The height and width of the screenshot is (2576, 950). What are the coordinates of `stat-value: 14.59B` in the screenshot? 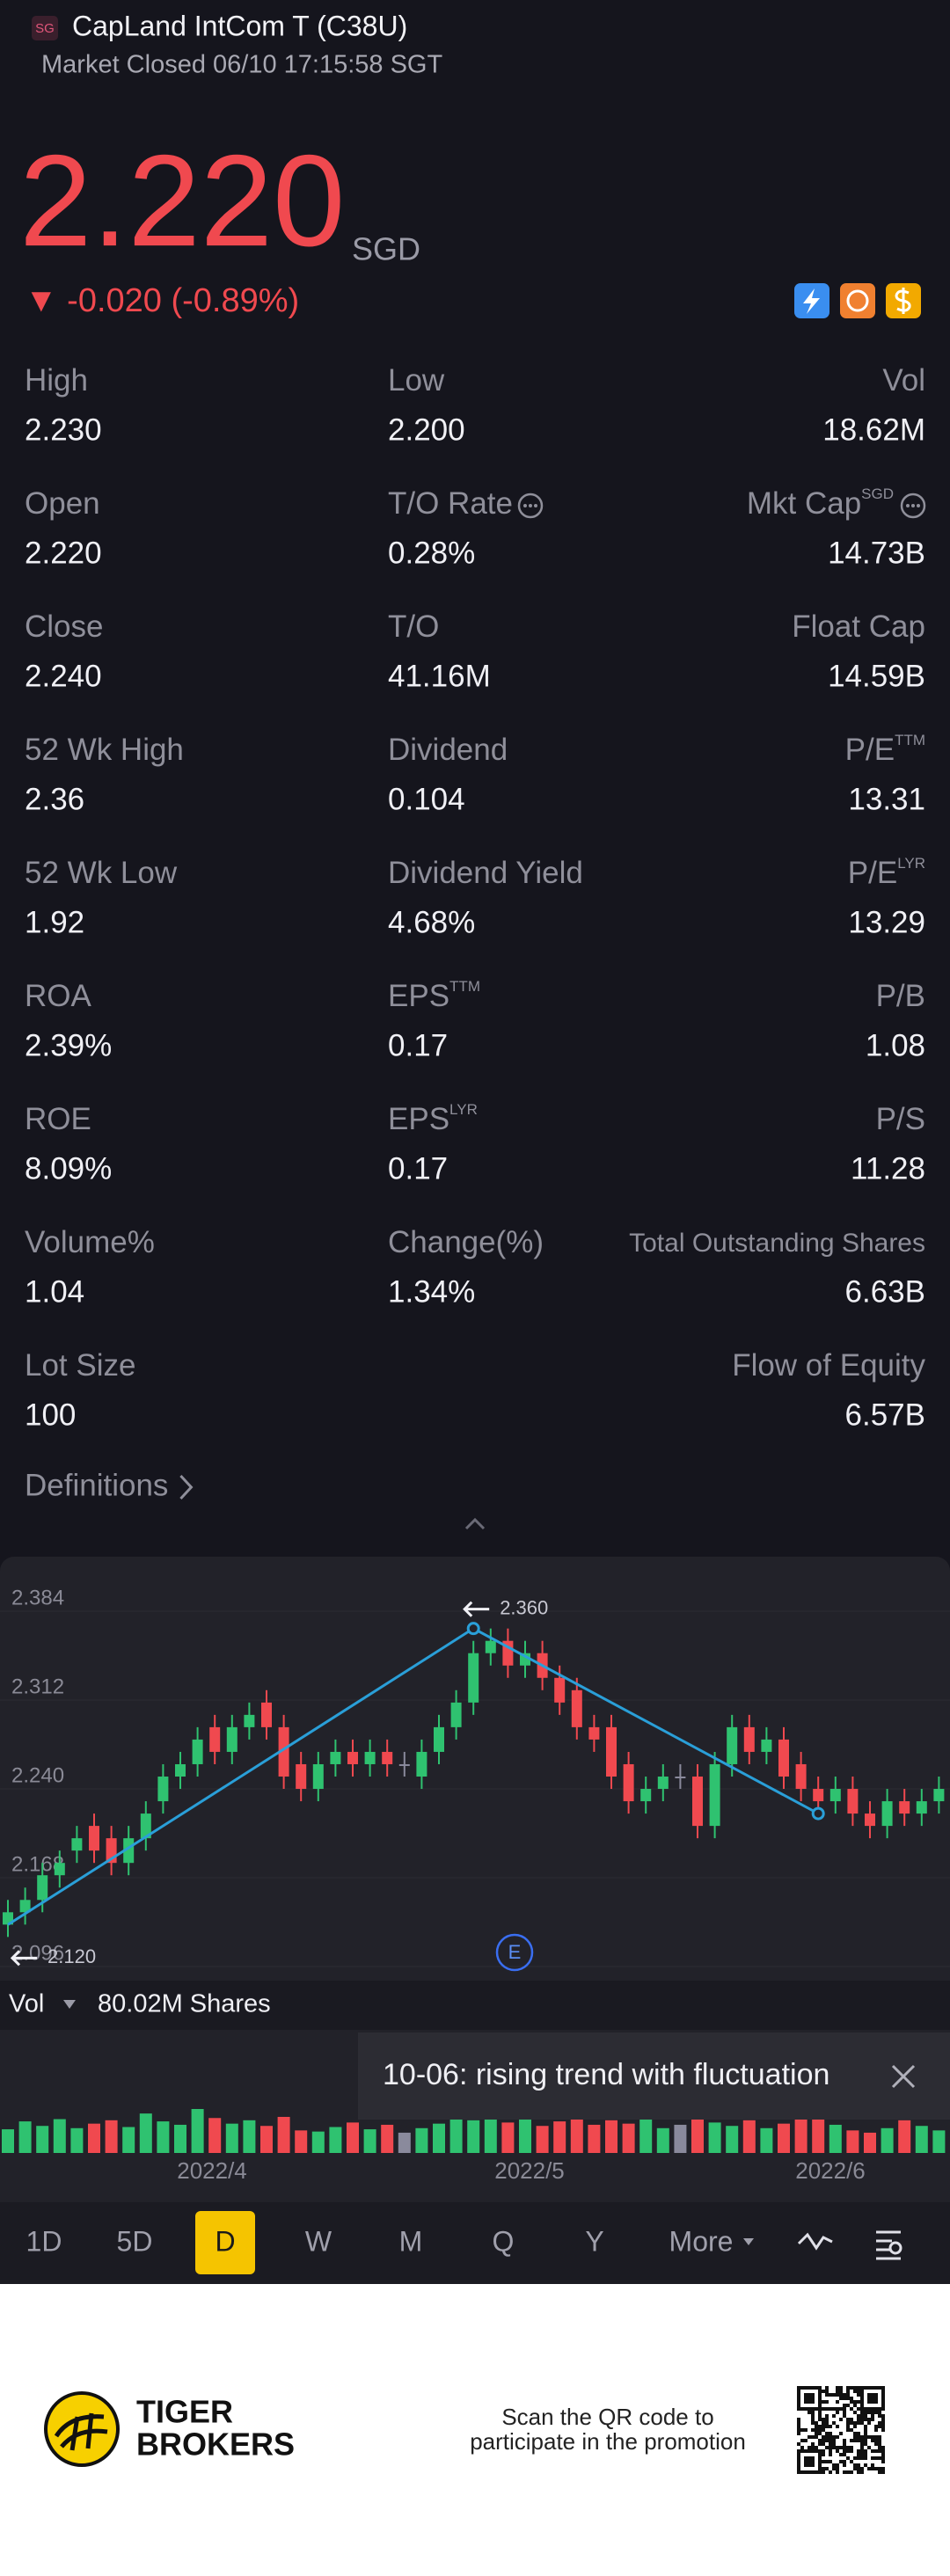 It's located at (876, 676).